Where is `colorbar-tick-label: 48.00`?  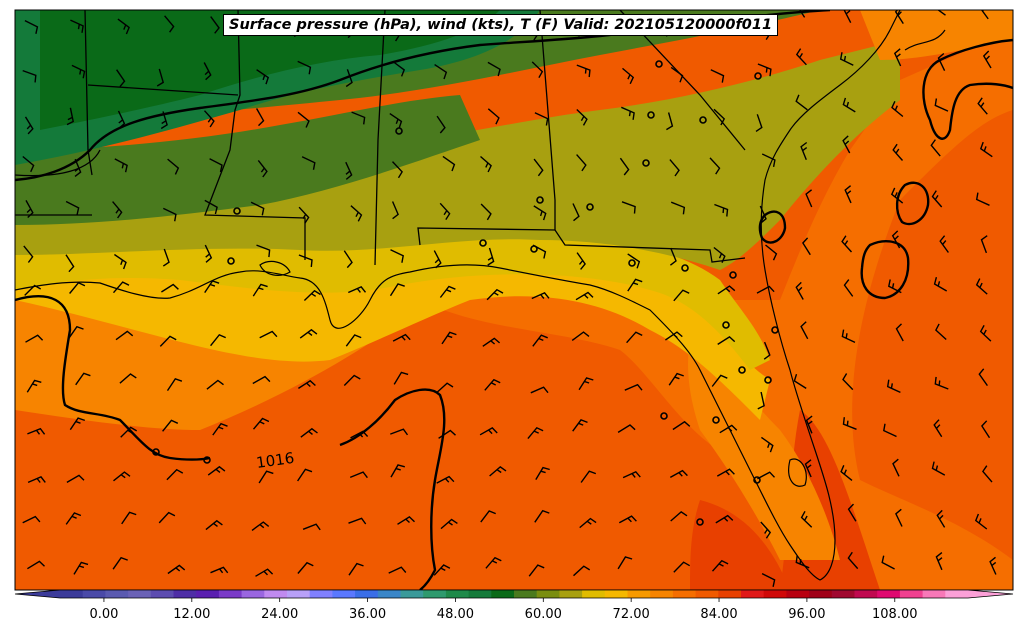 colorbar-tick-label: 48.00 is located at coordinates (455, 614).